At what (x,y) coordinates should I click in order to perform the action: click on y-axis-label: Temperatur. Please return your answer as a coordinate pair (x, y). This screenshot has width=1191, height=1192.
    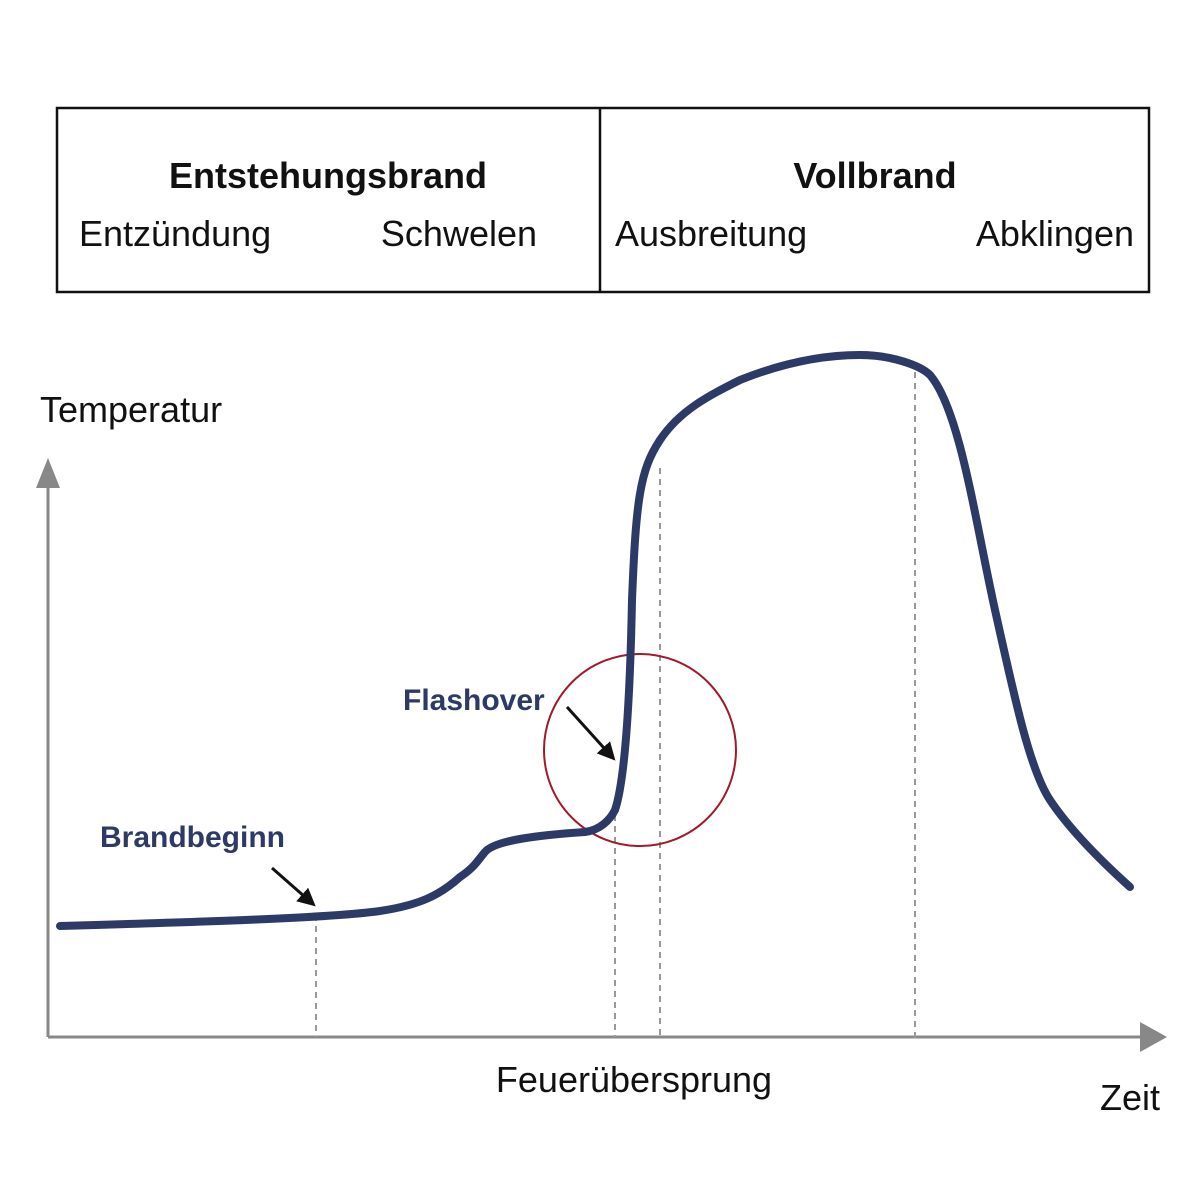
    Looking at the image, I should click on (131, 409).